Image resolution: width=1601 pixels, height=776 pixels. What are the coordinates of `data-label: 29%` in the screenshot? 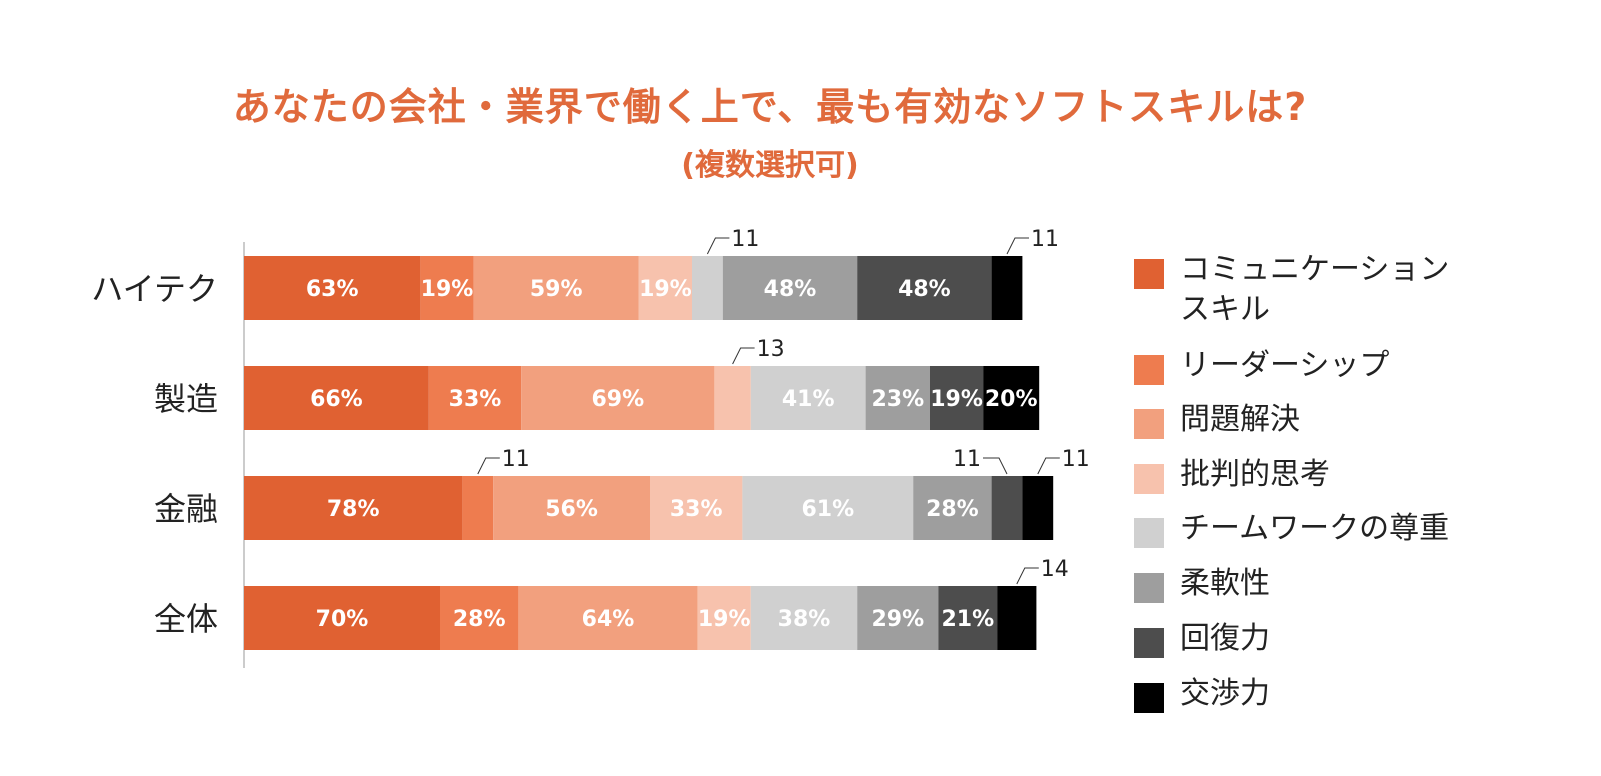 It's located at (897, 619).